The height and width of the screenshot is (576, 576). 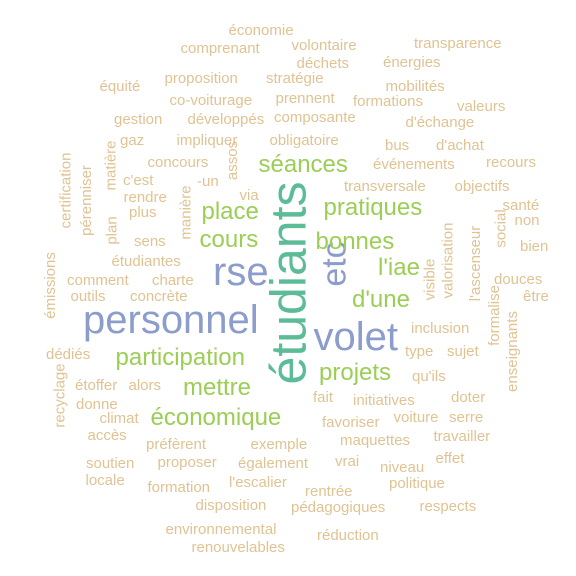 What do you see at coordinates (494, 315) in the screenshot?
I see `word-72: formalise` at bounding box center [494, 315].